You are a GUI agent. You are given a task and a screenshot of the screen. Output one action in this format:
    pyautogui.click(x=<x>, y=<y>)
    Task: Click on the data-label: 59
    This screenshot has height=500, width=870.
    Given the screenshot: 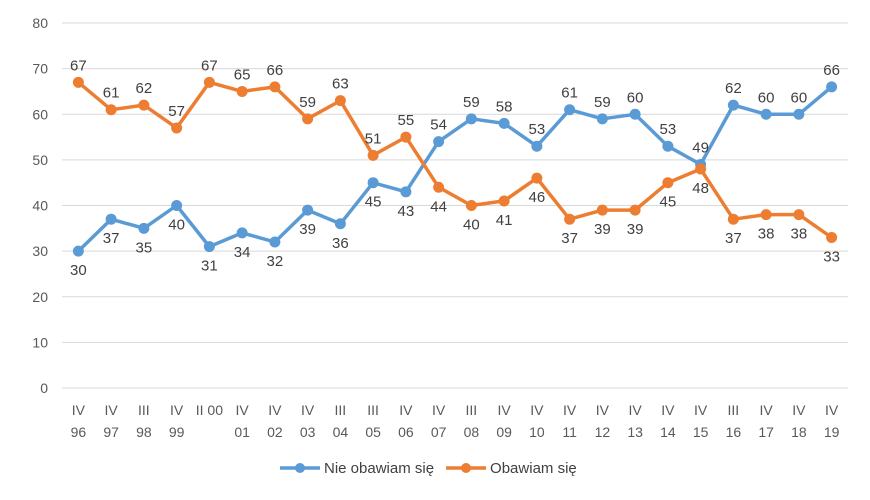 What is the action you would take?
    pyautogui.click(x=471, y=102)
    